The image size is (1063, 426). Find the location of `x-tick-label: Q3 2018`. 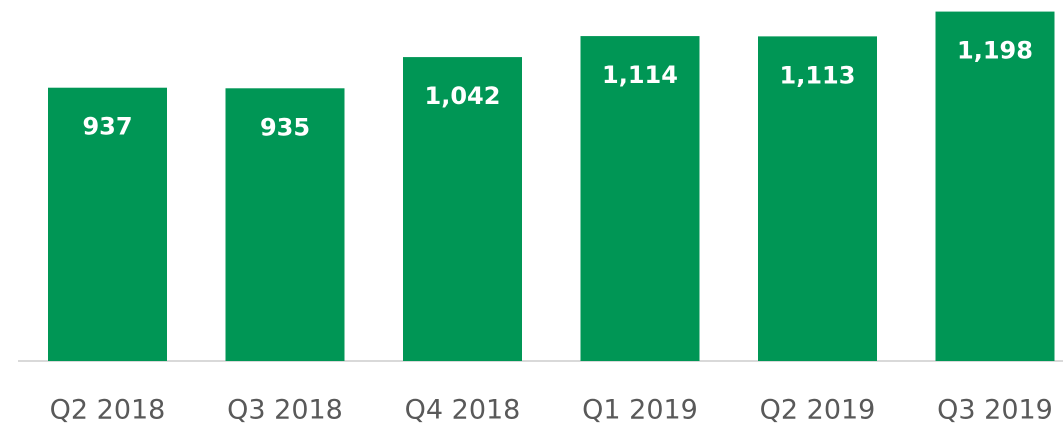

x-tick-label: Q3 2018 is located at coordinates (285, 410).